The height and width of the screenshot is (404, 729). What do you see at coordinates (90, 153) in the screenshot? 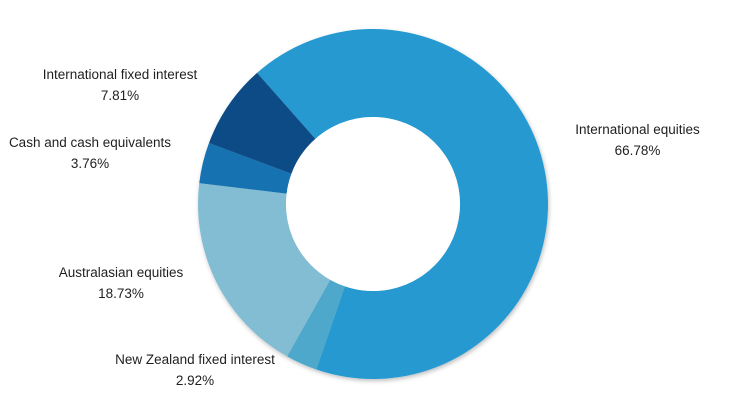
I see `label-cash-and-cash-equivalents: Cash and cash equivalents 3.76%` at bounding box center [90, 153].